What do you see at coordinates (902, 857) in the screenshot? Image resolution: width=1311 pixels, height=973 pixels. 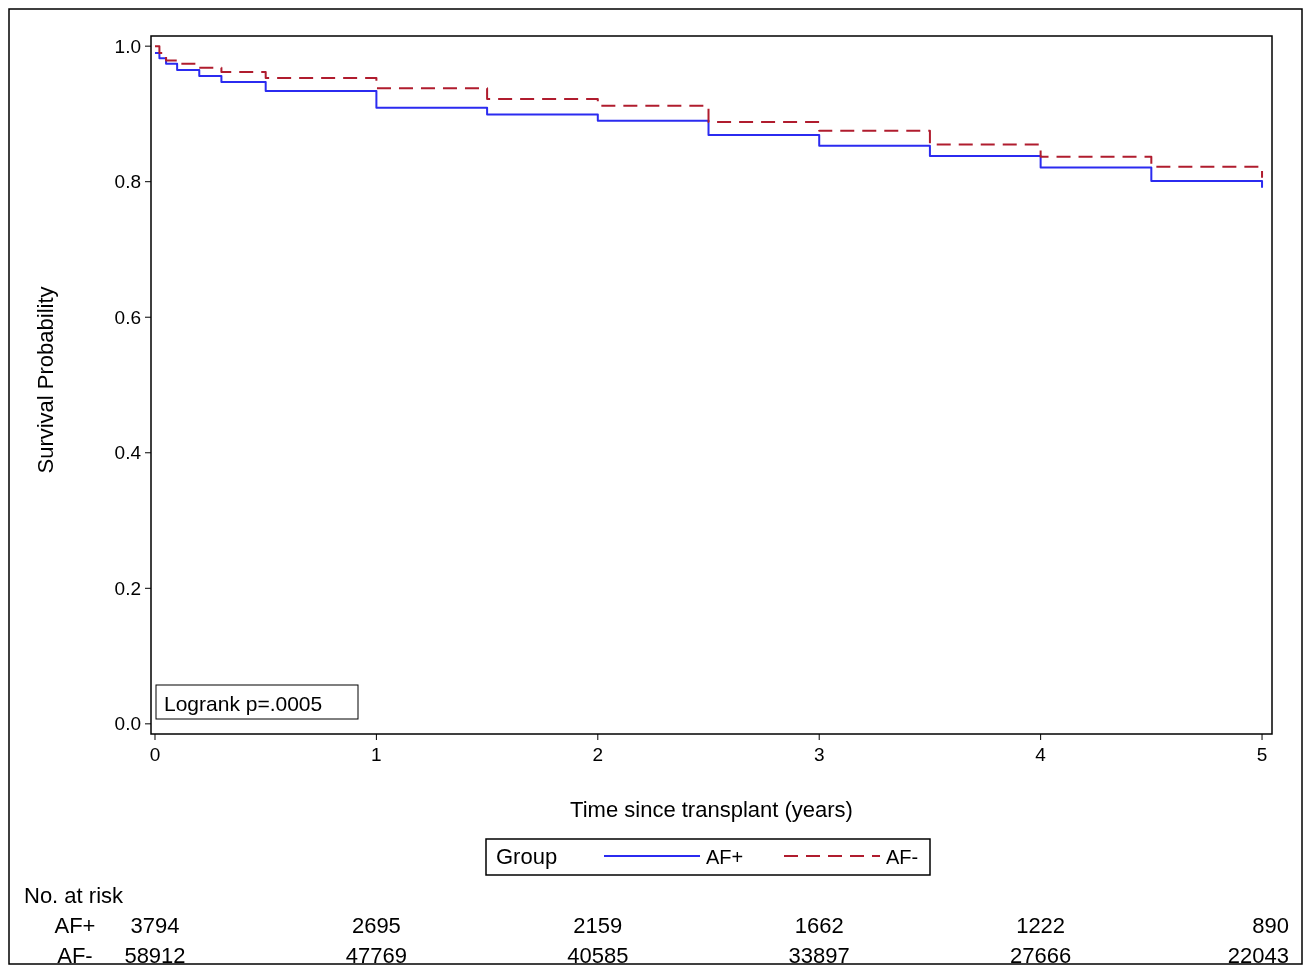 I see `legend-label: AF-` at bounding box center [902, 857].